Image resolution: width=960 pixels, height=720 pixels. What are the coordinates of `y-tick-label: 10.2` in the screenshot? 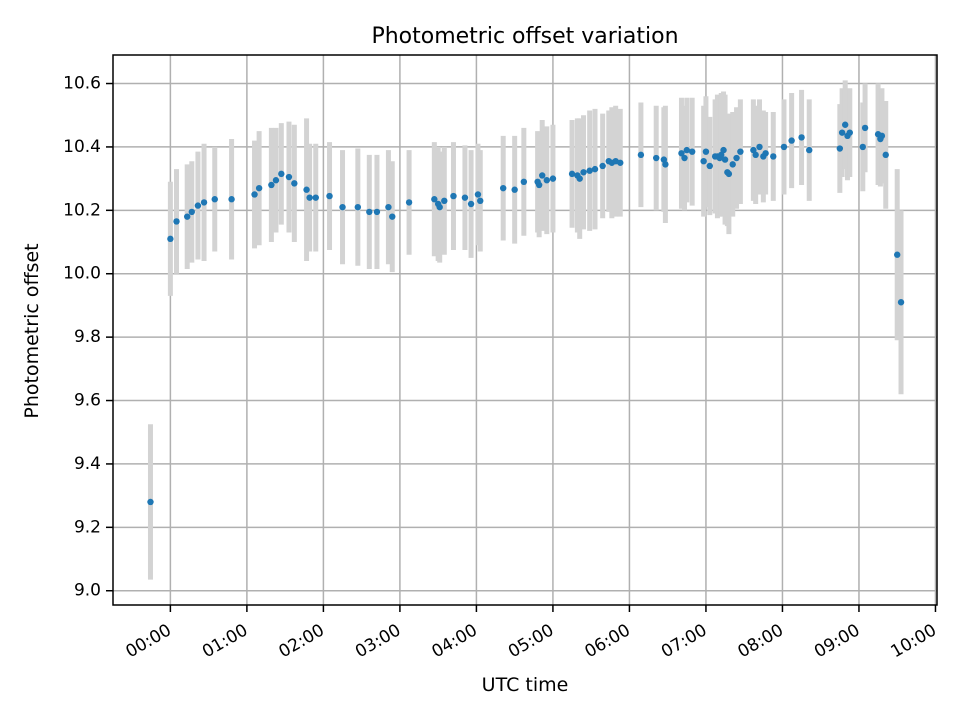 It's located at (82, 210).